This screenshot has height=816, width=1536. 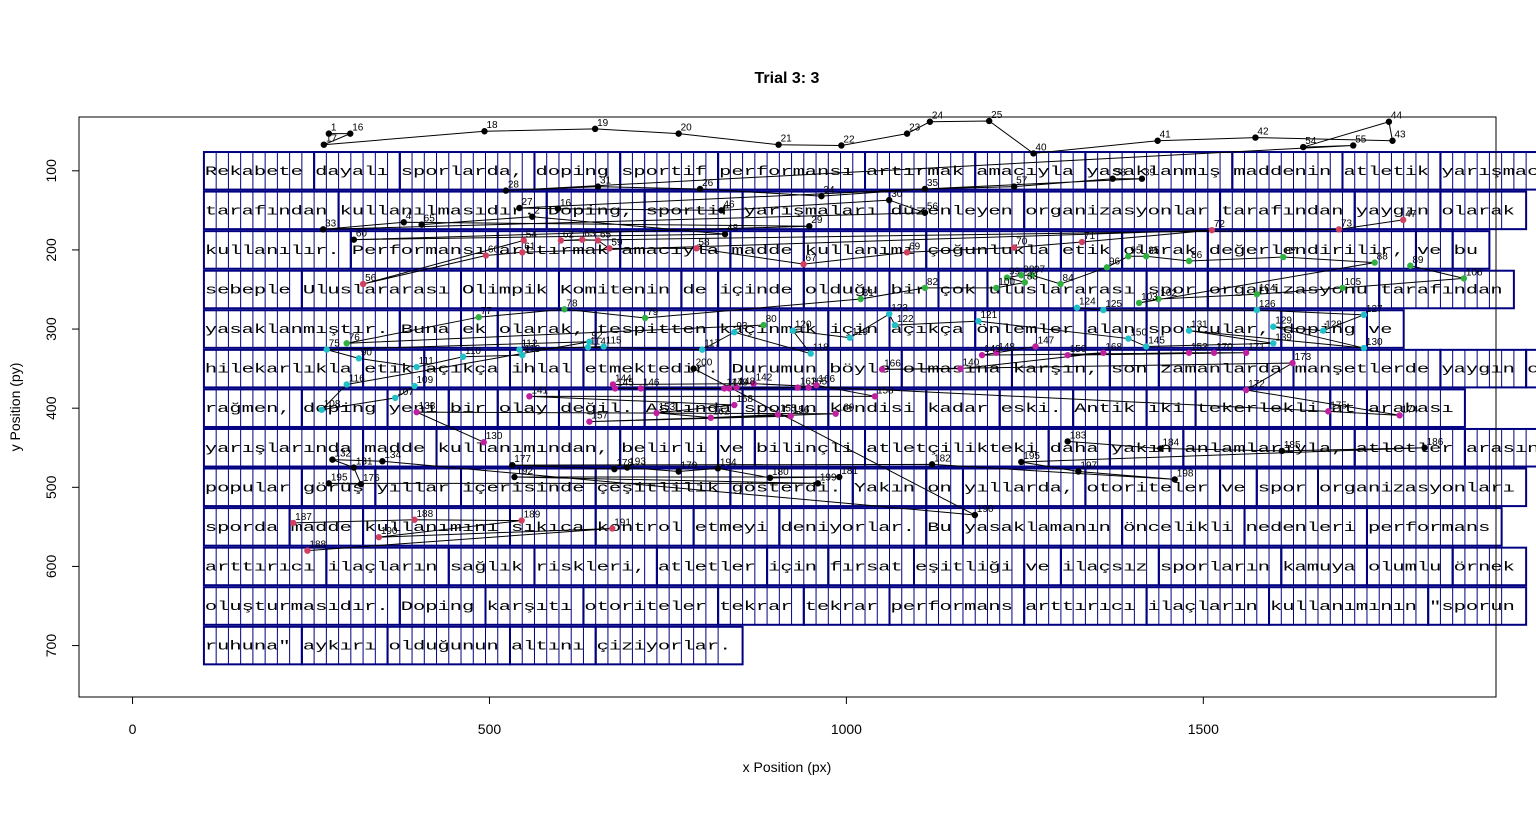 I want to click on fixation-label: 22, so click(x=849, y=139).